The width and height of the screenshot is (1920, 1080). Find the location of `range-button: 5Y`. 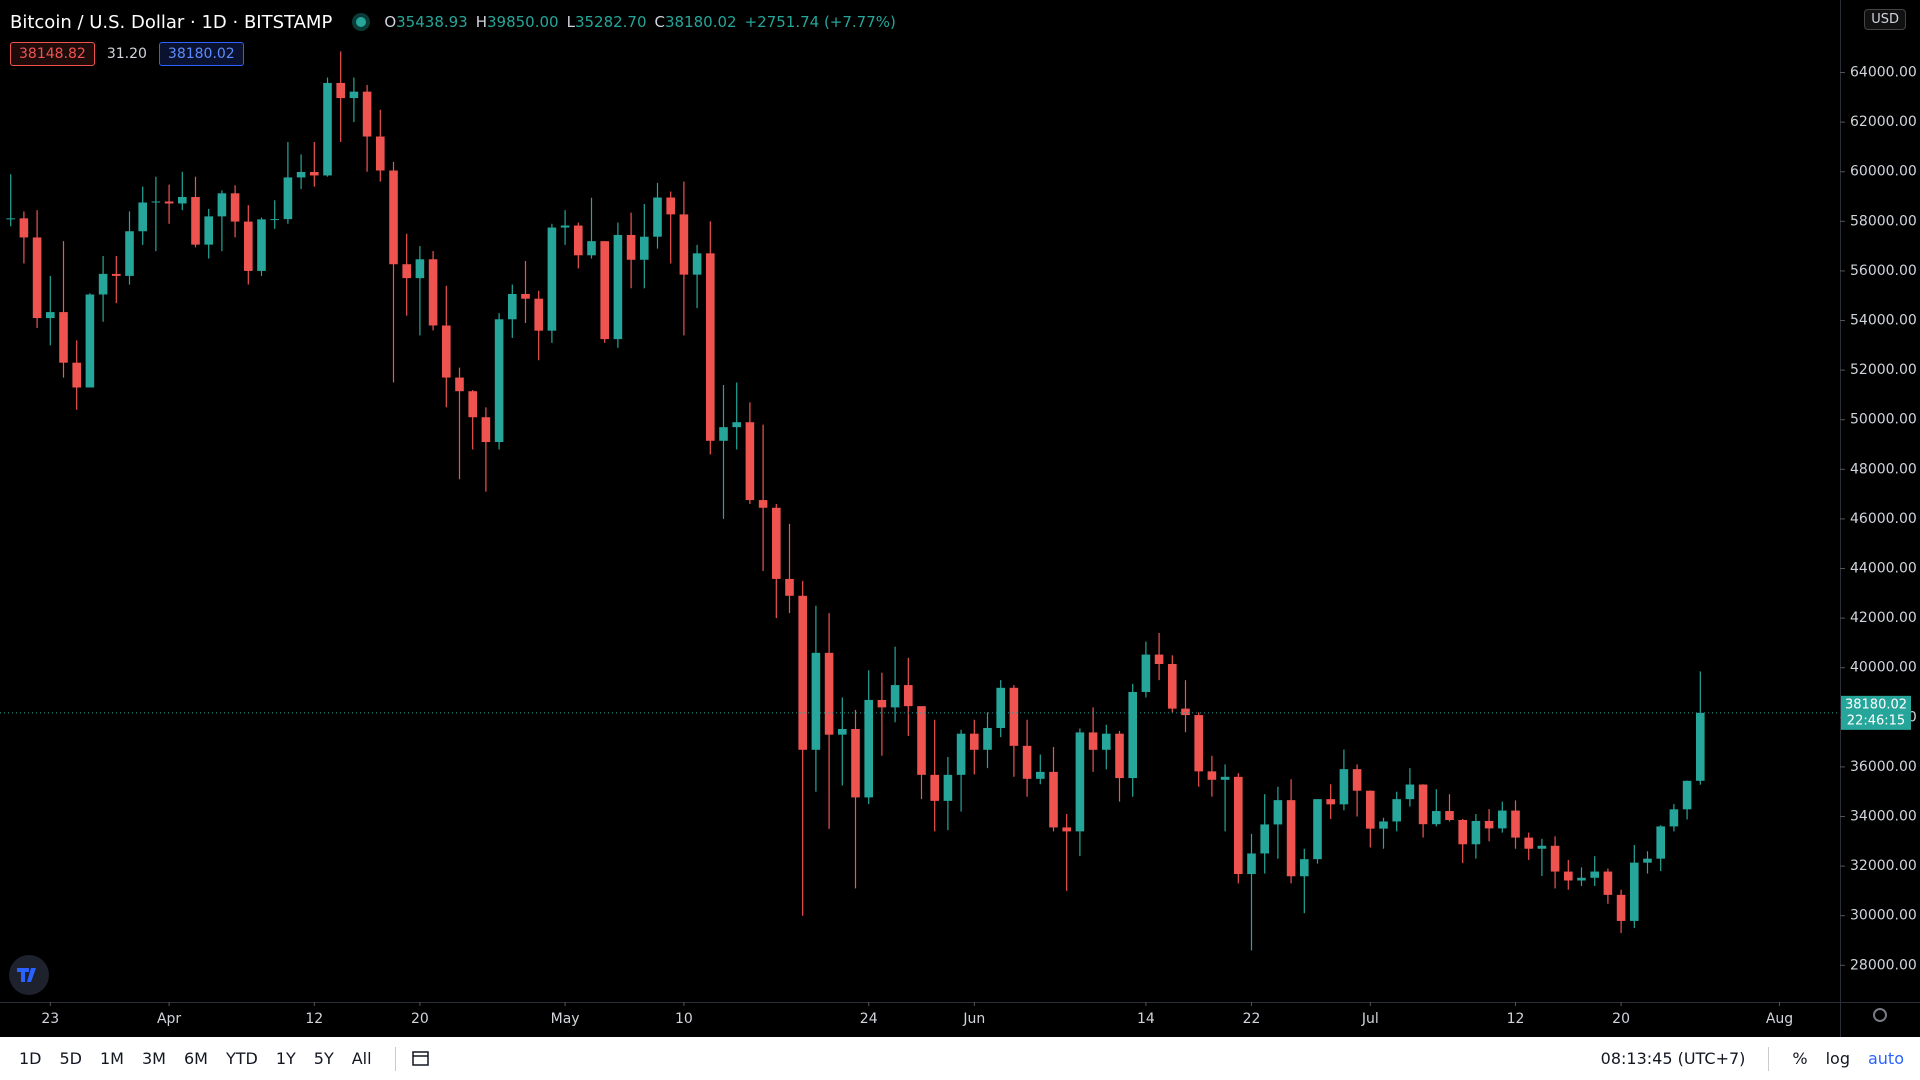

range-button: 5Y is located at coordinates (323, 1058).